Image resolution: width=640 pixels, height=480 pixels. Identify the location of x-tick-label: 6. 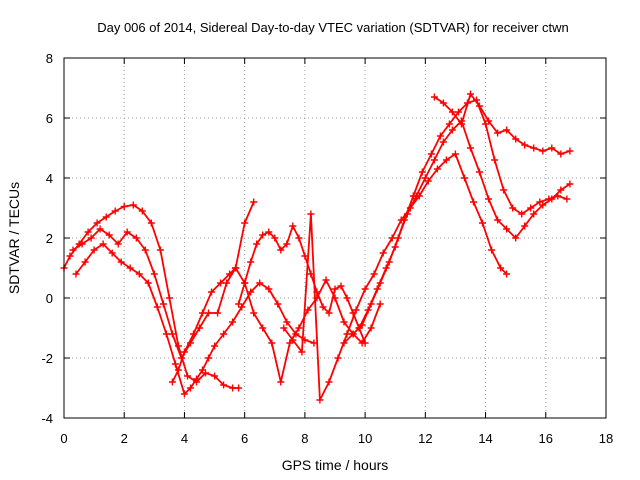
(244, 438).